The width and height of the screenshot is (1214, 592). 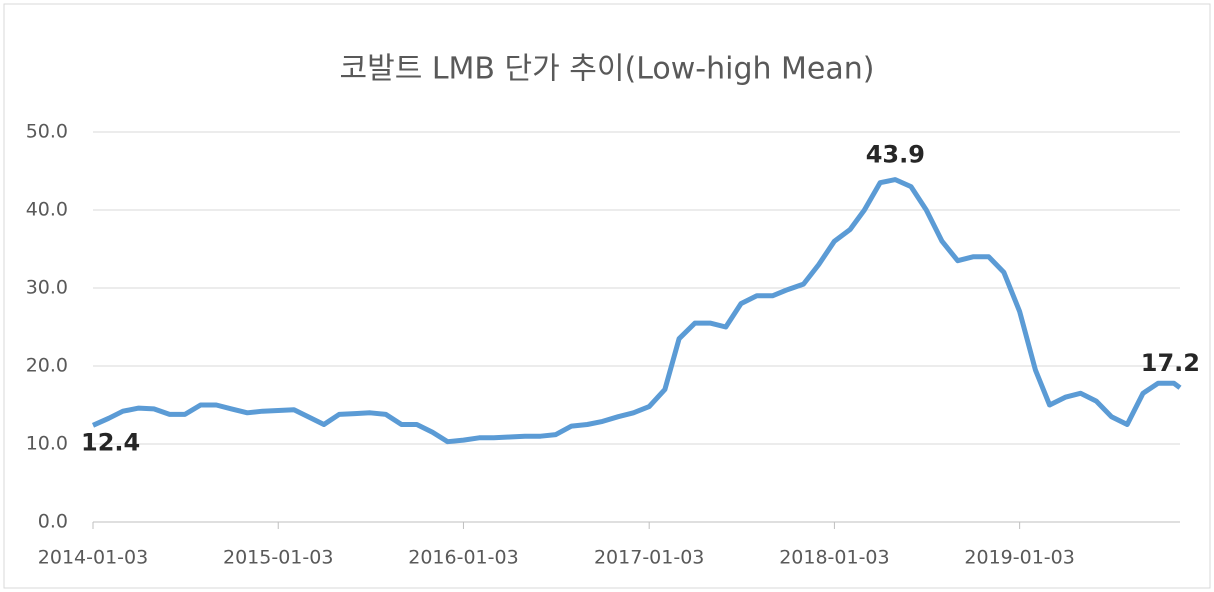 What do you see at coordinates (47, 444) in the screenshot?
I see `y-tick-label: 10.0` at bounding box center [47, 444].